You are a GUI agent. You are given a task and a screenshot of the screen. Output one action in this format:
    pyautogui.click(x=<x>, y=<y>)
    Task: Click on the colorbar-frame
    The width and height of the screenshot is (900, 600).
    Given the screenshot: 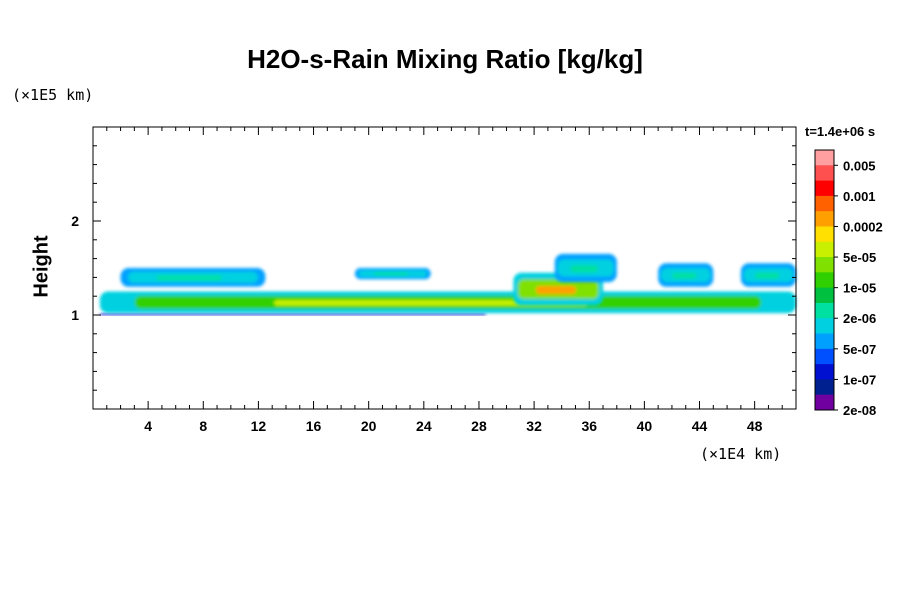 What is the action you would take?
    pyautogui.click(x=824, y=280)
    